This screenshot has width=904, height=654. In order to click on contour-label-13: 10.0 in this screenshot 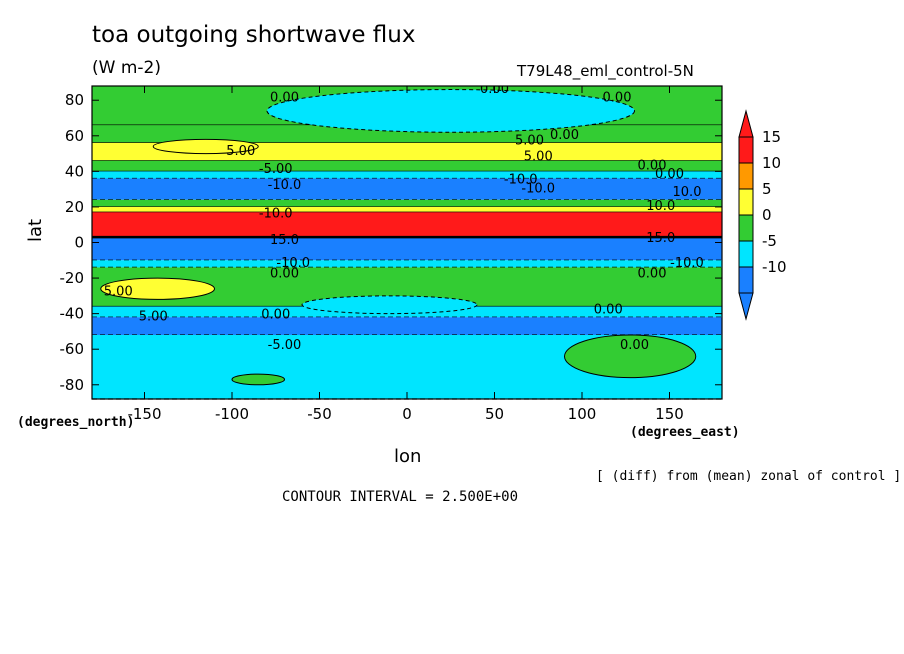, I will do `click(687, 192)`.